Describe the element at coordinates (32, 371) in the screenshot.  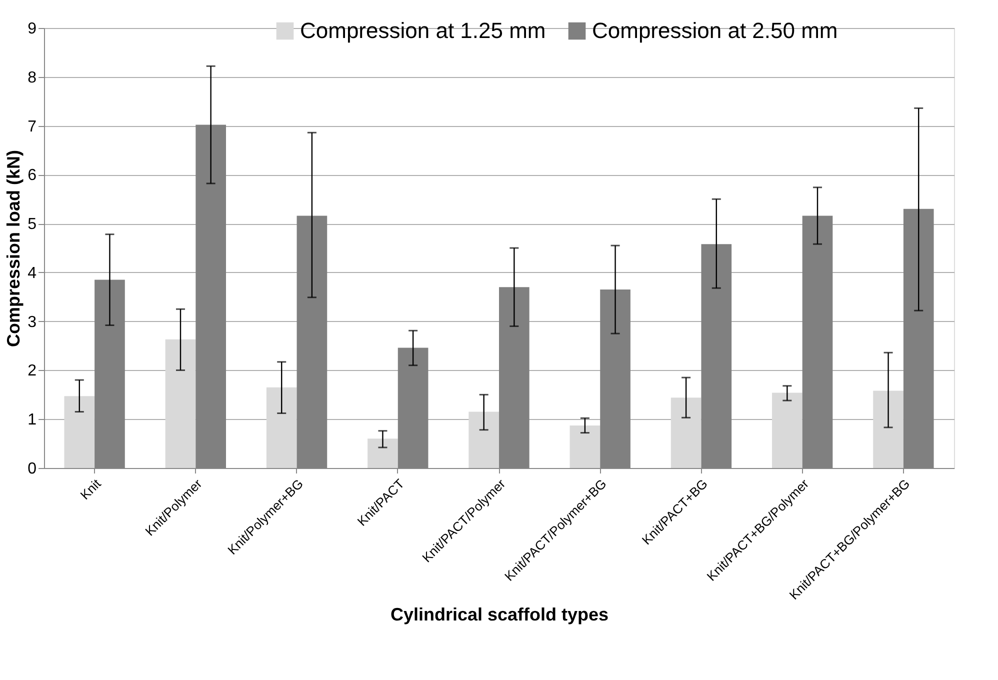
I see `y-tick-label: 2` at that location.